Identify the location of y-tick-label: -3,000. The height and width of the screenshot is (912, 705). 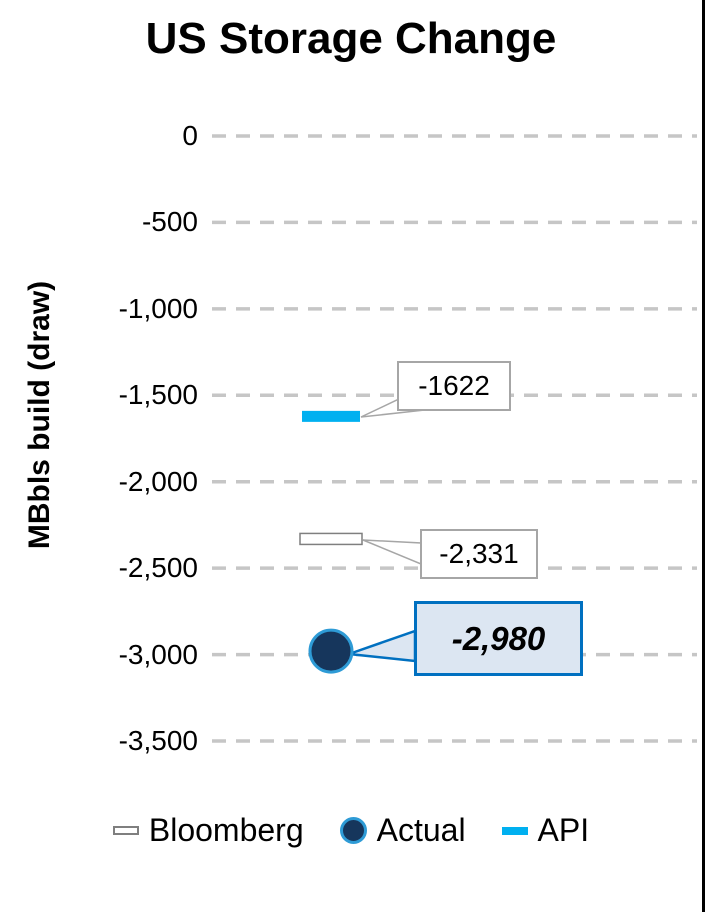
(158, 654).